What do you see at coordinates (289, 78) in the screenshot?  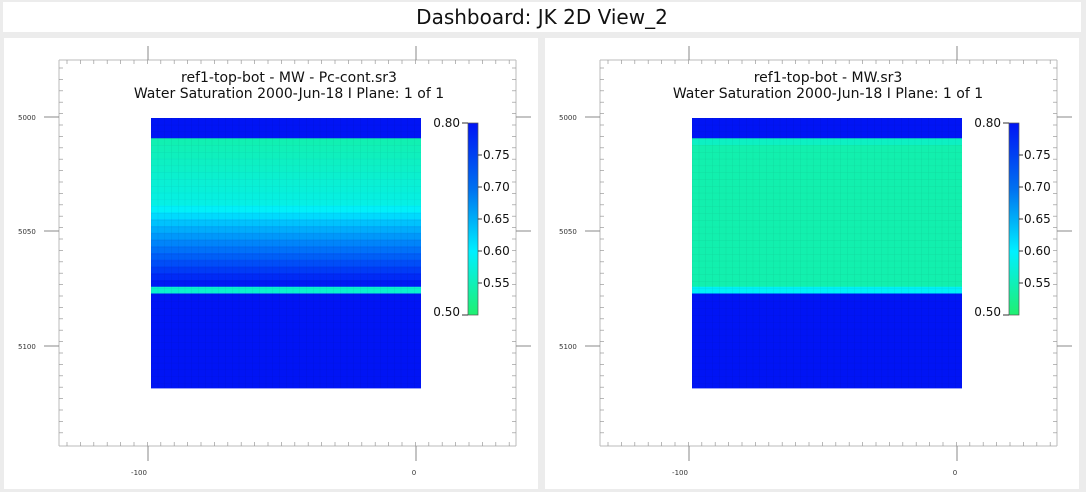 I see `plot-title: ref1-top-bot - MW - Pc-cont.sr3` at bounding box center [289, 78].